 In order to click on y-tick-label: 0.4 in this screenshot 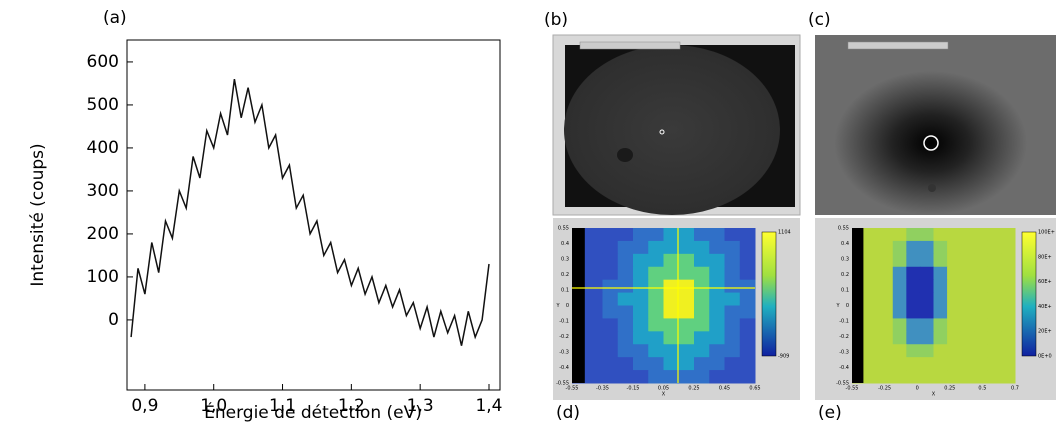, I will do `click(565, 244)`.